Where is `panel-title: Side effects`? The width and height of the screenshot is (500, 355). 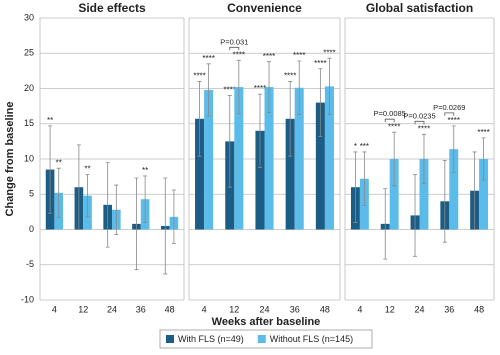 panel-title: Side effects is located at coordinates (112, 8).